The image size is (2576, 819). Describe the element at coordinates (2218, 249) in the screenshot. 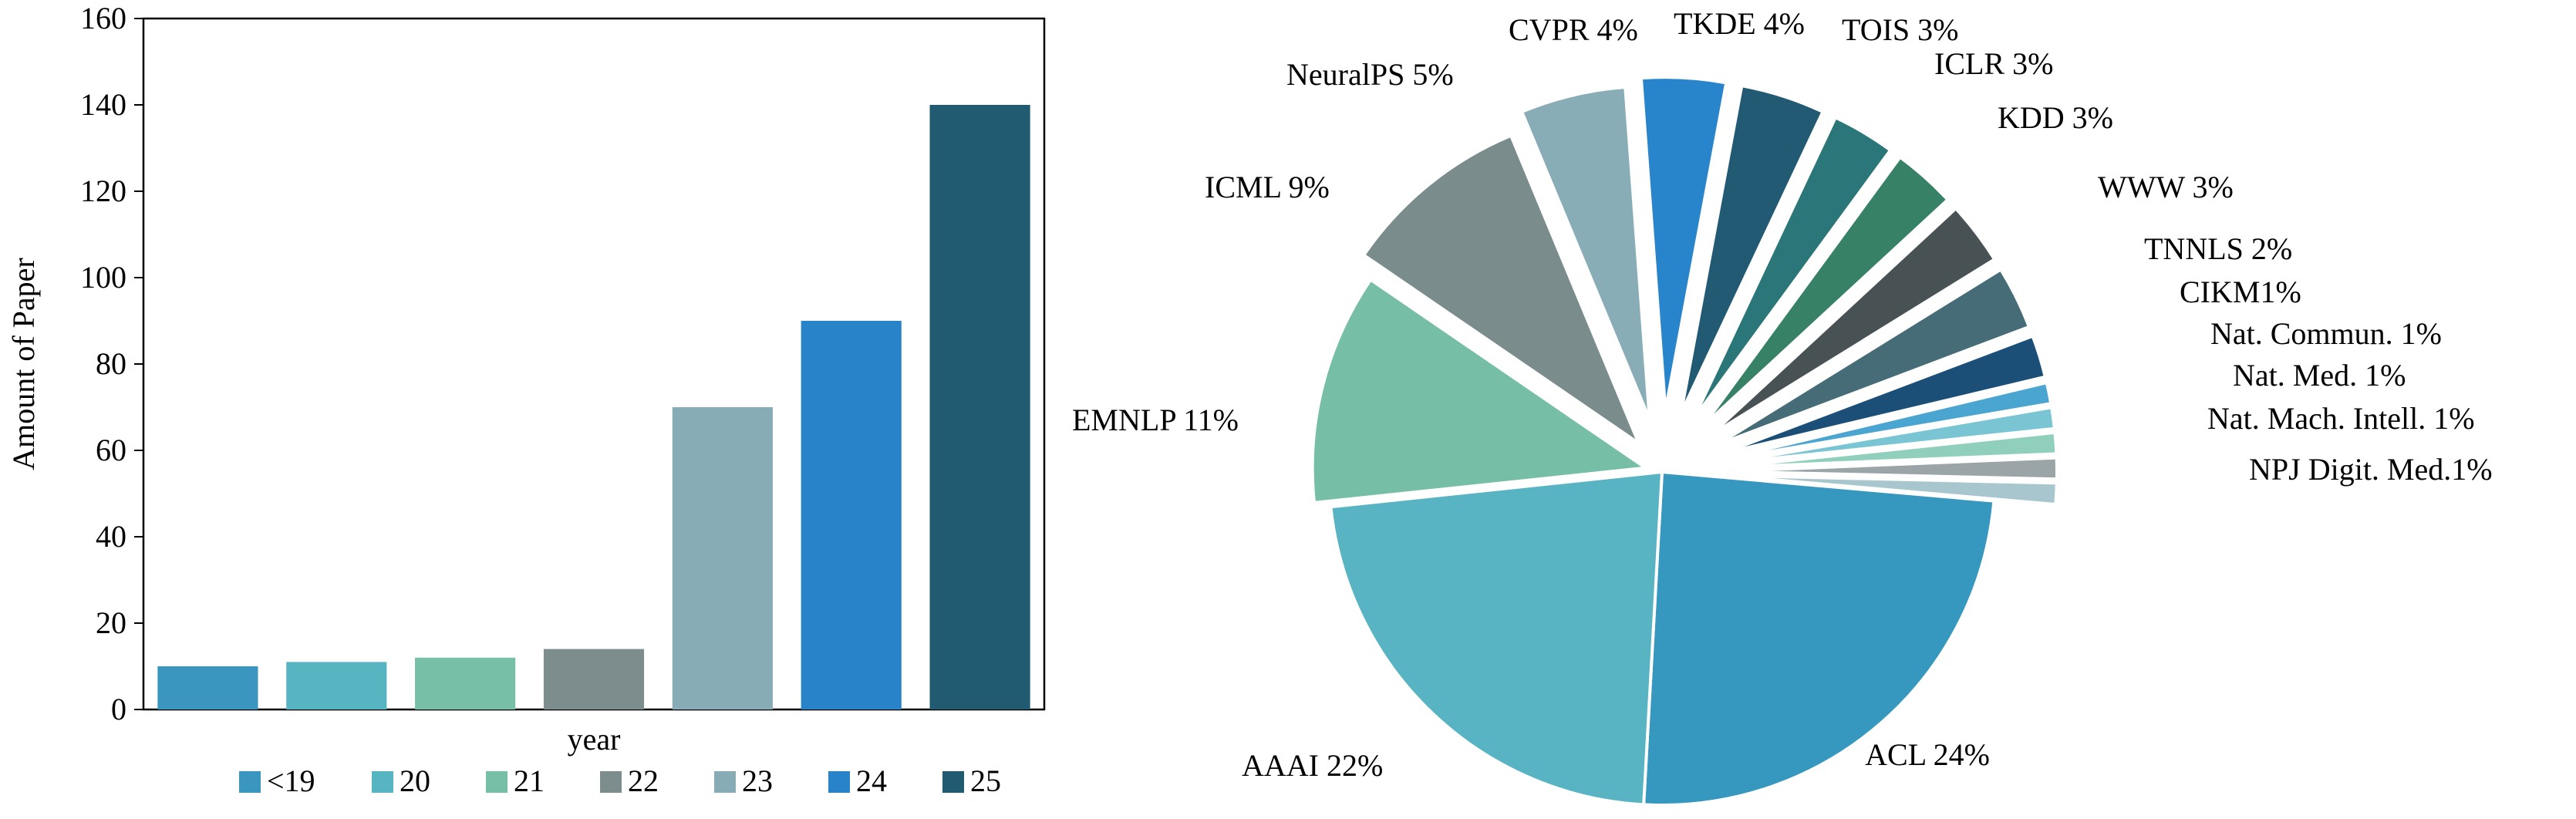

I see `pie-slice-label: TNNLS 2%` at that location.